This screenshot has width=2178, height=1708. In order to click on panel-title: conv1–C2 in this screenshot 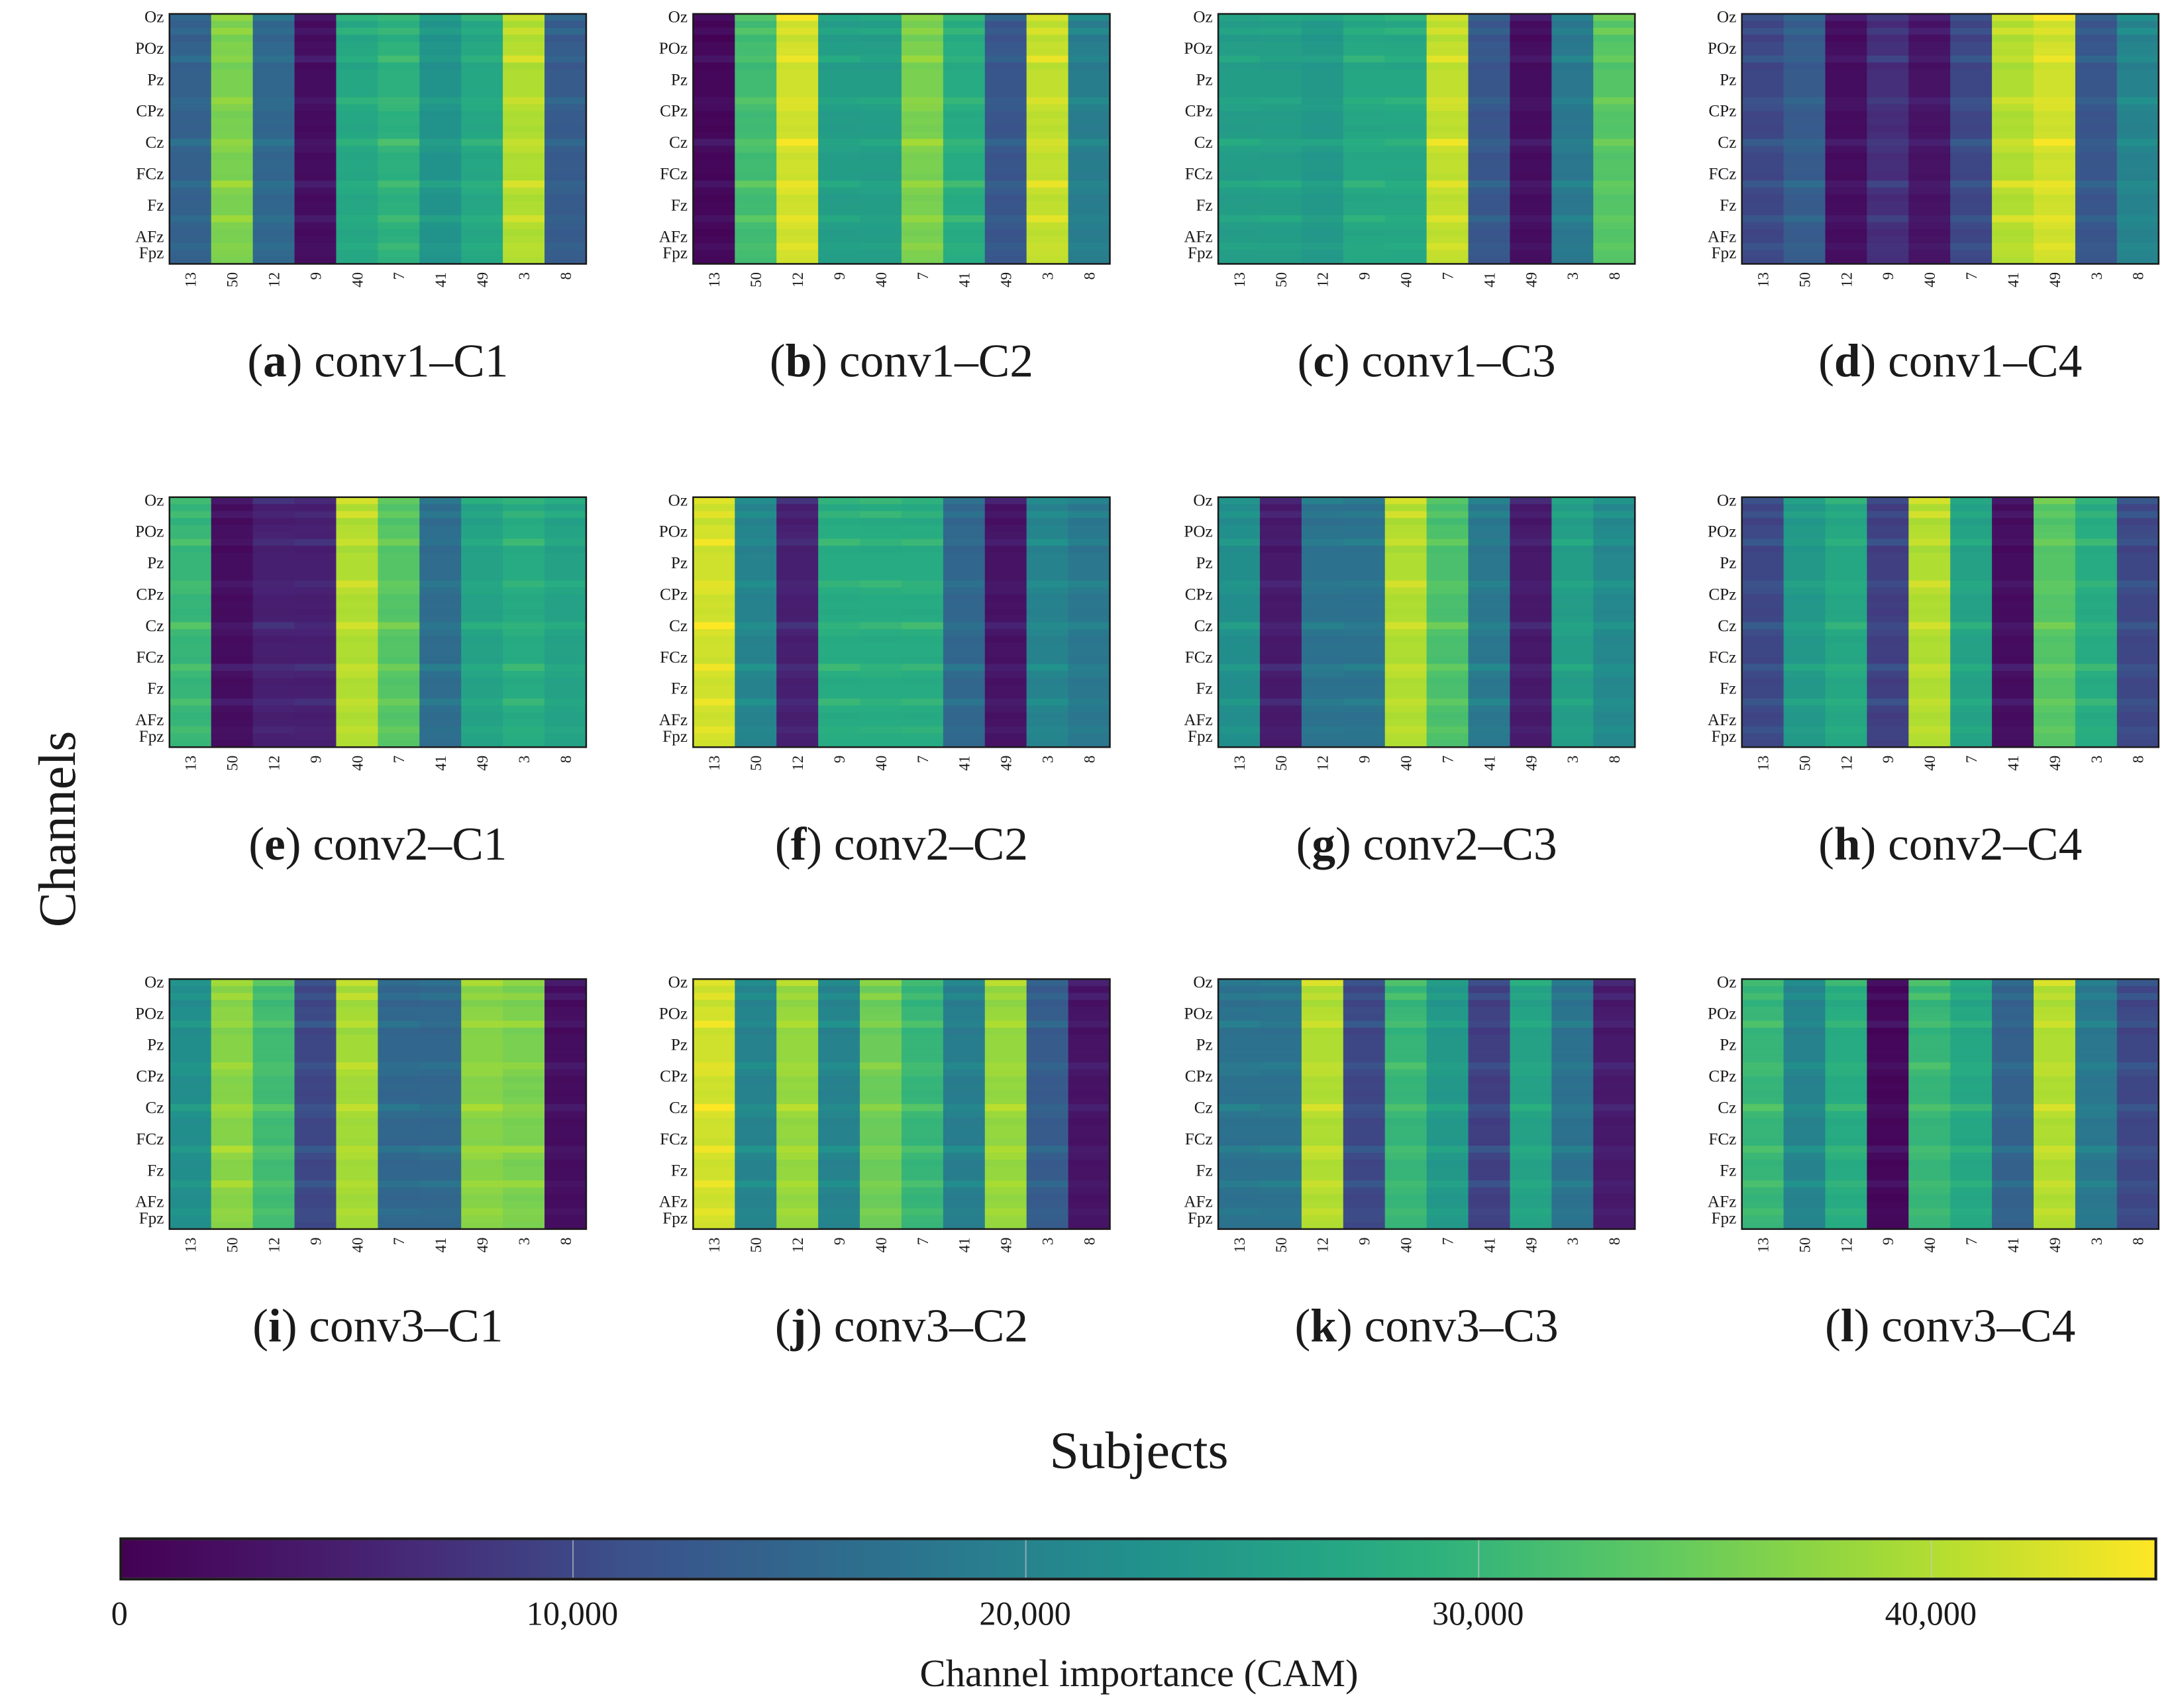, I will do `click(936, 362)`.